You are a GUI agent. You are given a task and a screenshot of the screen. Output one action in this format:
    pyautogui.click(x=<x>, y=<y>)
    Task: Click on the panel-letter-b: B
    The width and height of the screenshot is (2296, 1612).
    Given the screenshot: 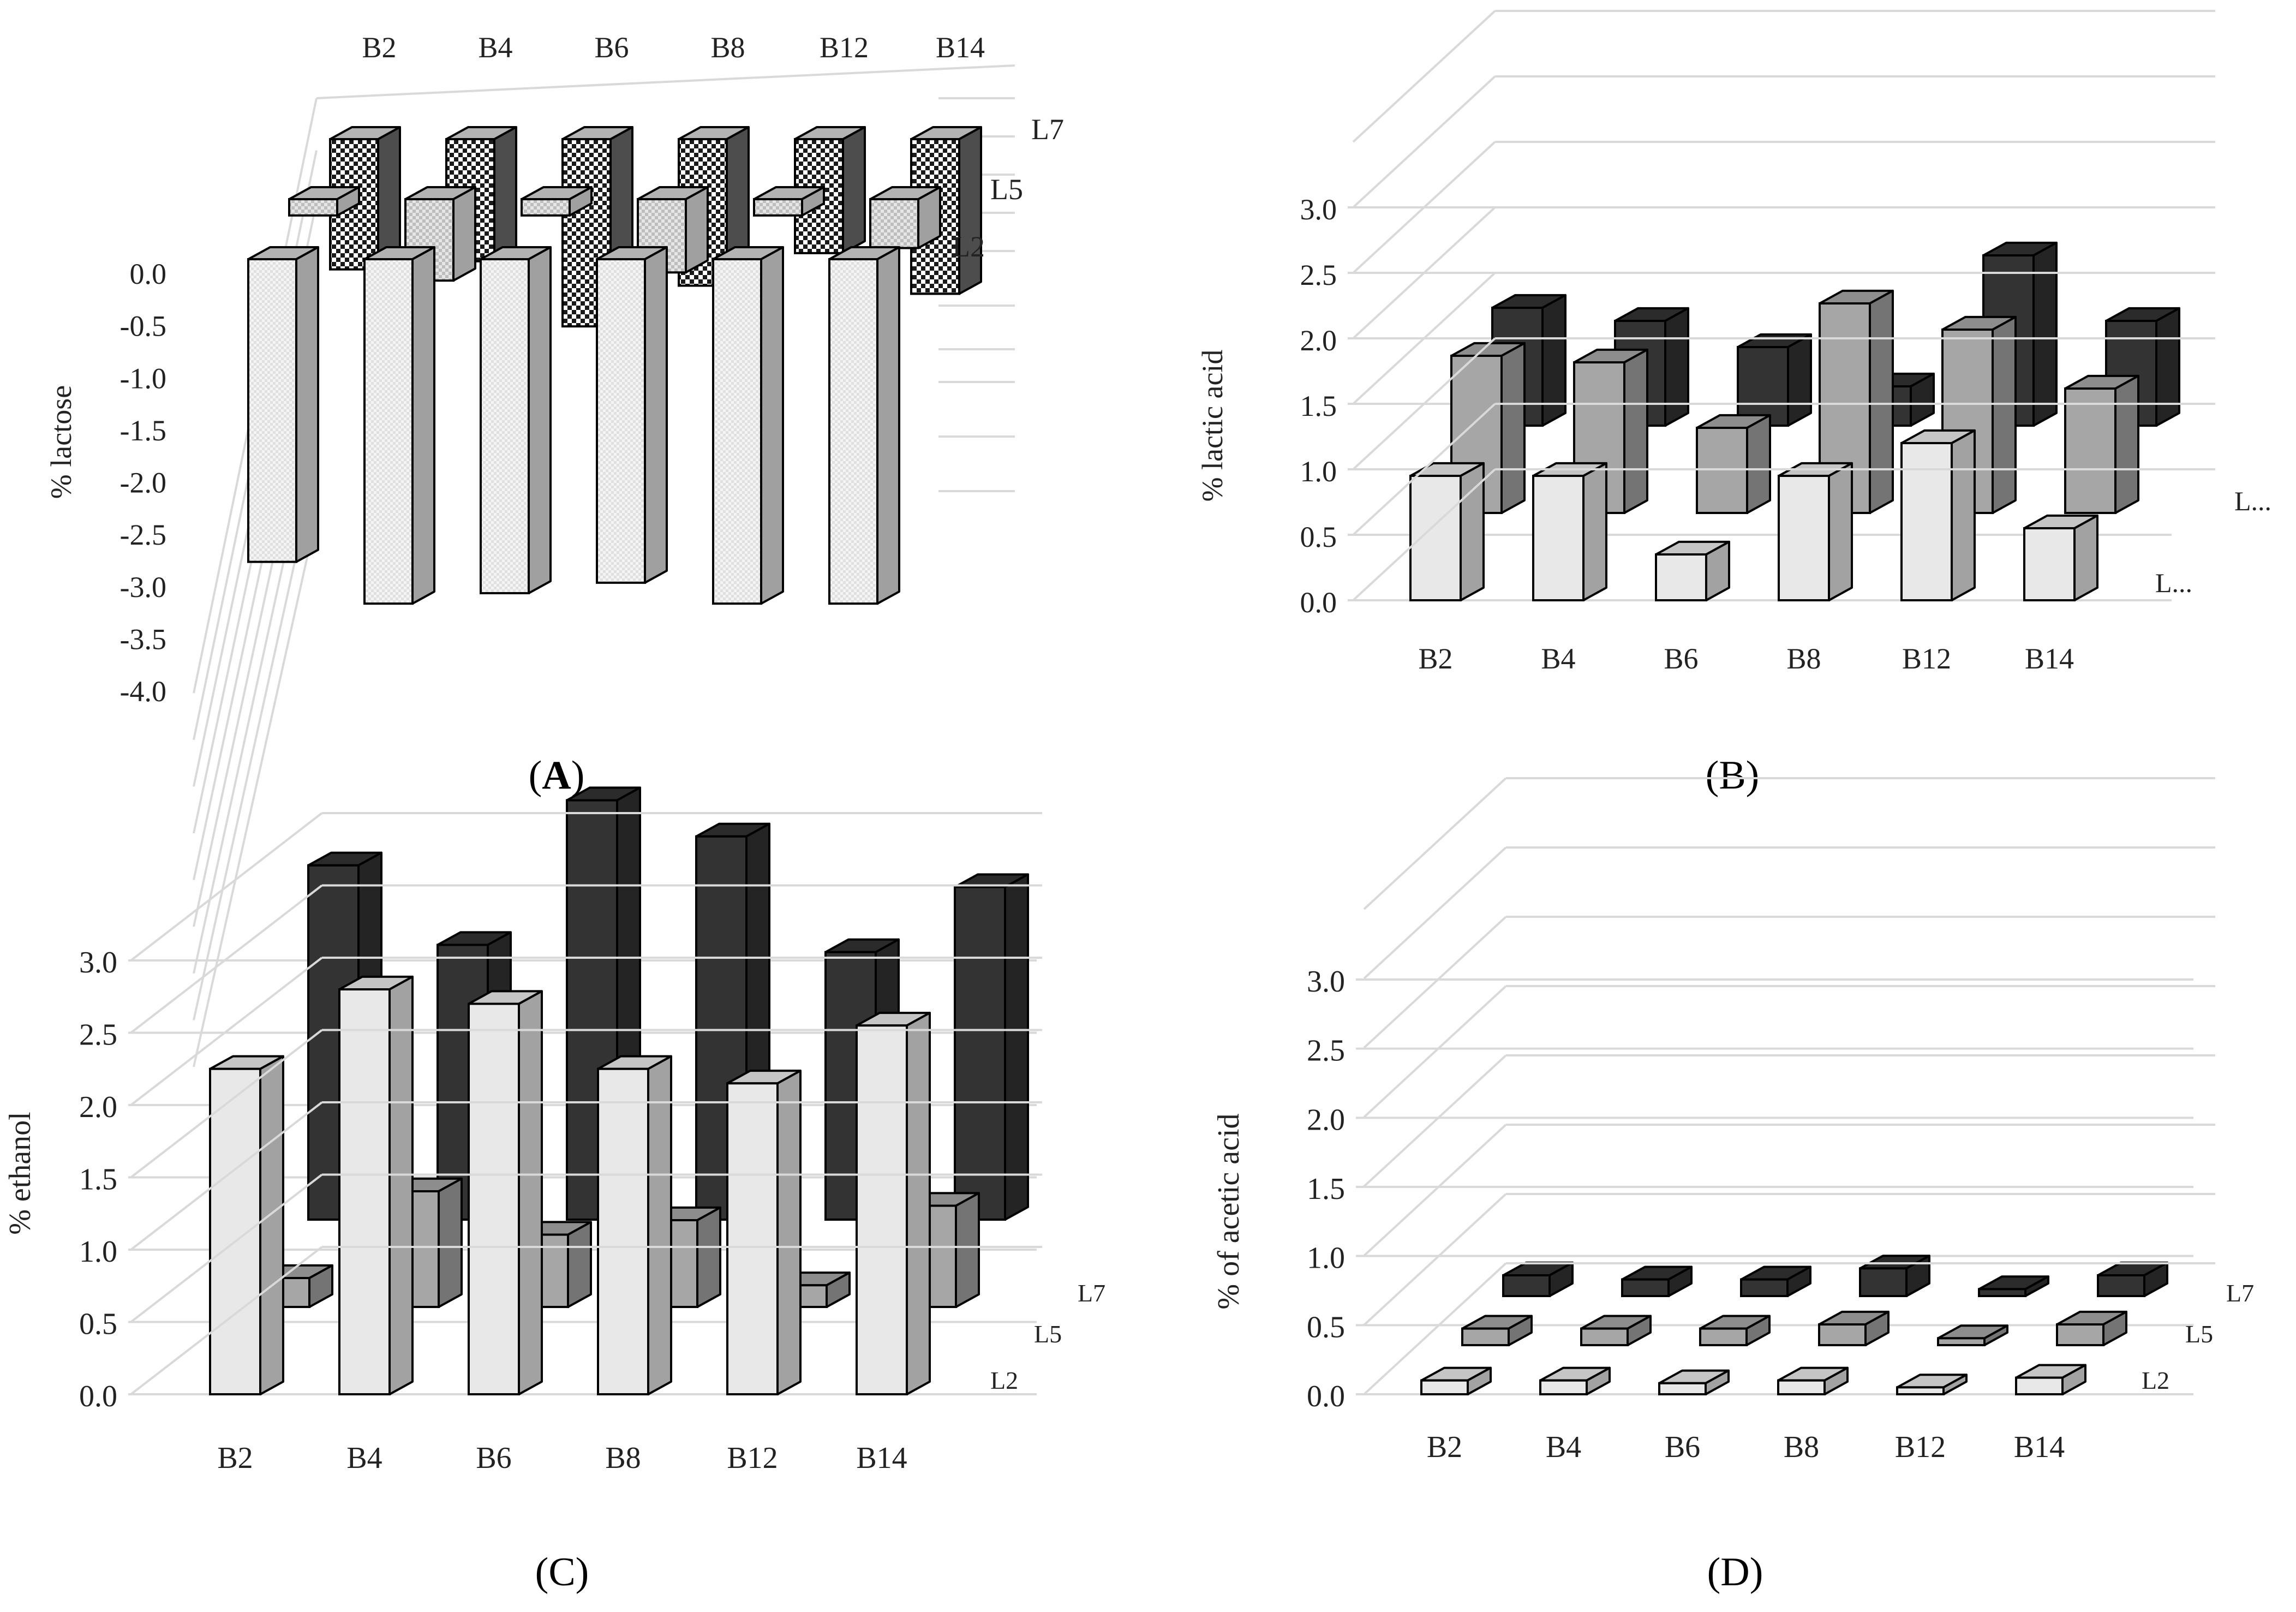 What is the action you would take?
    pyautogui.click(x=1732, y=775)
    